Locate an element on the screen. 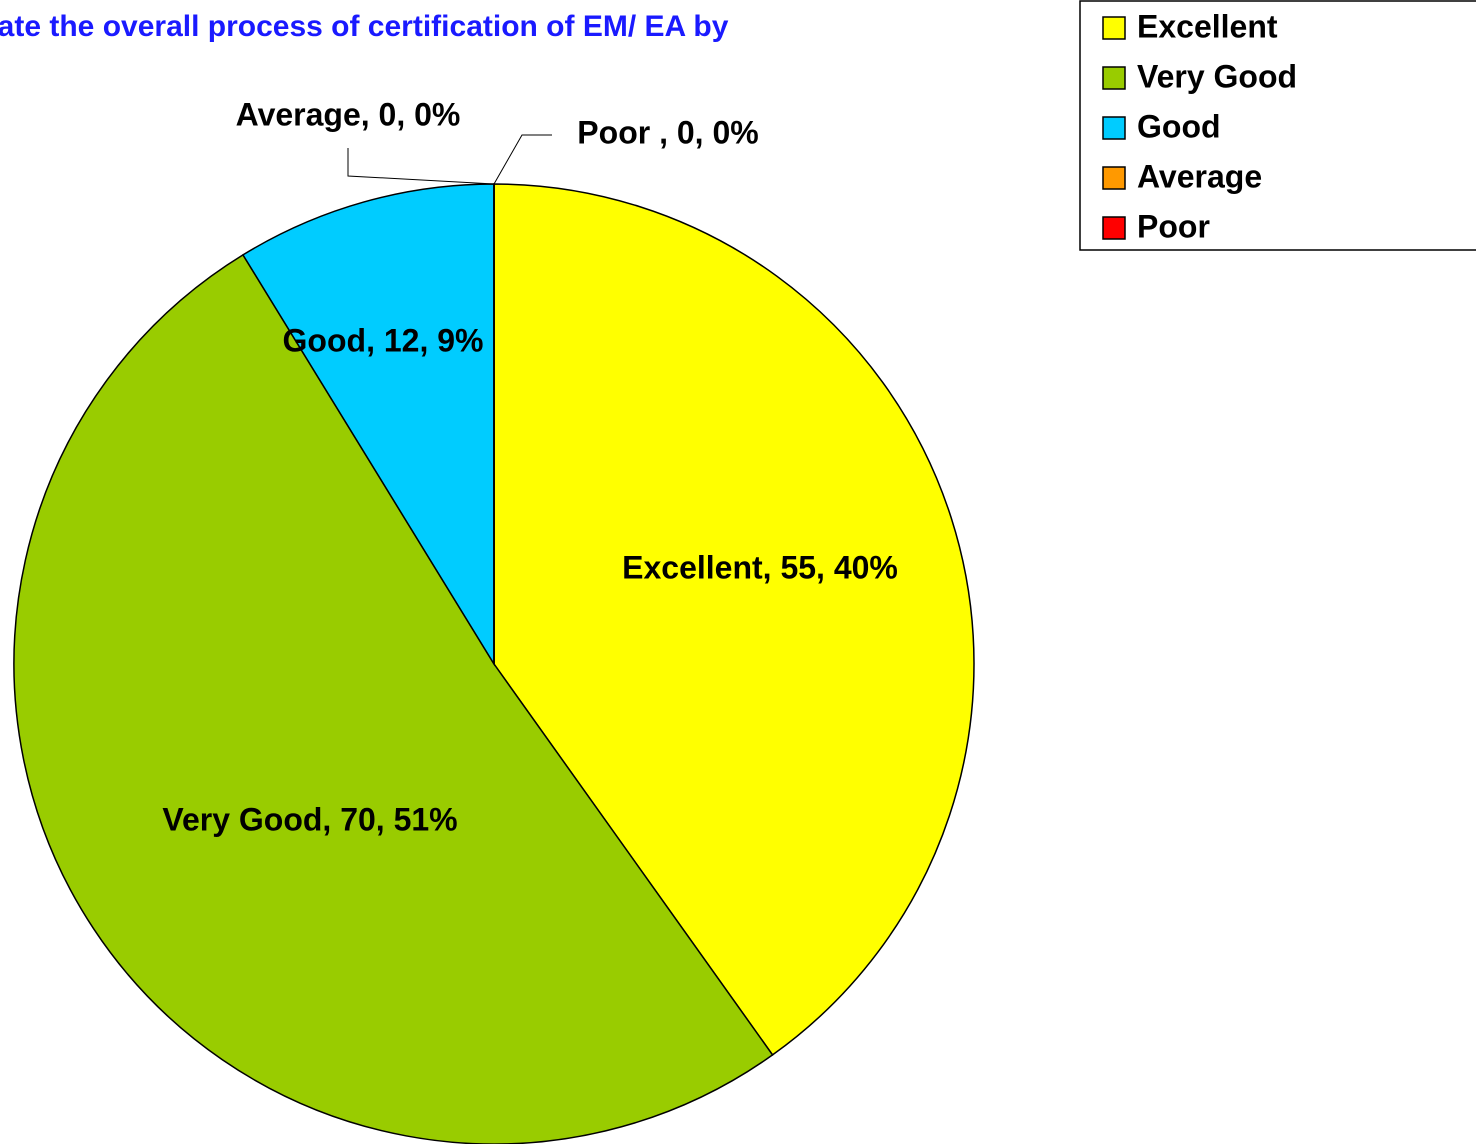 This screenshot has width=1476, height=1144. data-label: Very Good, 70, 51% is located at coordinates (309, 819).